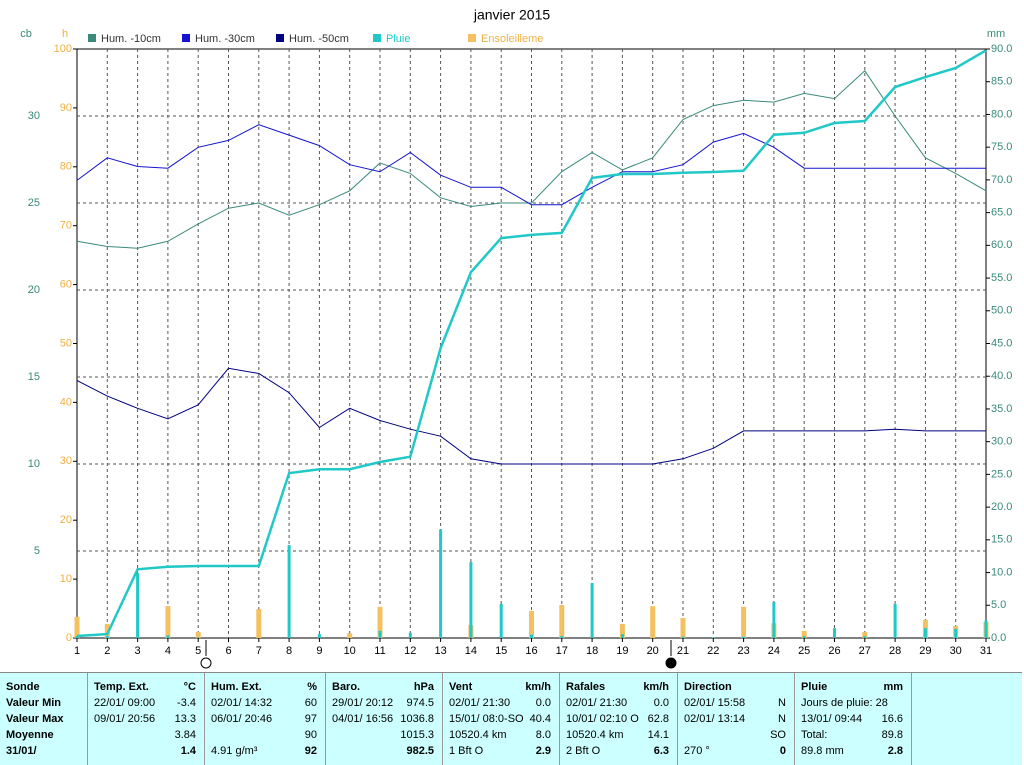 The height and width of the screenshot is (765, 1024). I want to click on x-tick-label: 17, so click(562, 651).